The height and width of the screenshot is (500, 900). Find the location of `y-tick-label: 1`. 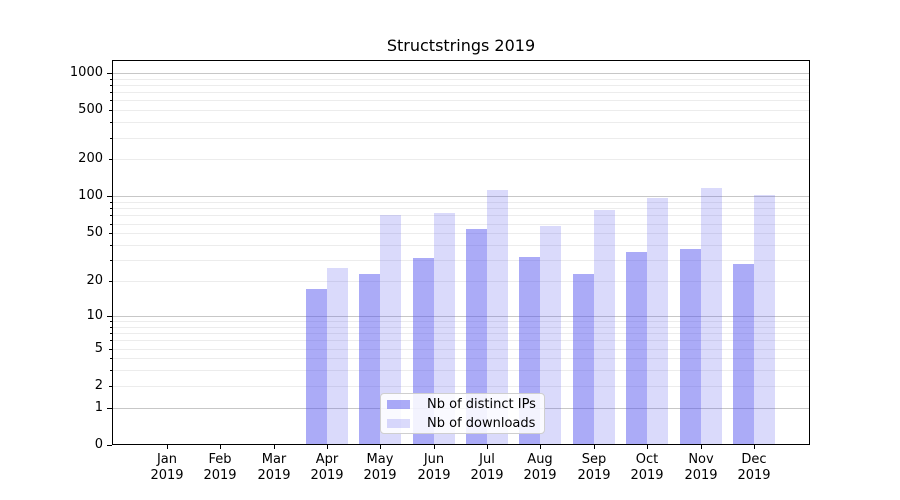

y-tick-label: 1 is located at coordinates (98, 407).